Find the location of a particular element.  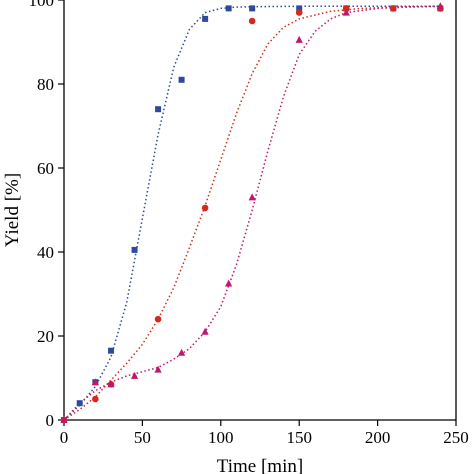

y-tick-label: 60 is located at coordinates (45, 168).